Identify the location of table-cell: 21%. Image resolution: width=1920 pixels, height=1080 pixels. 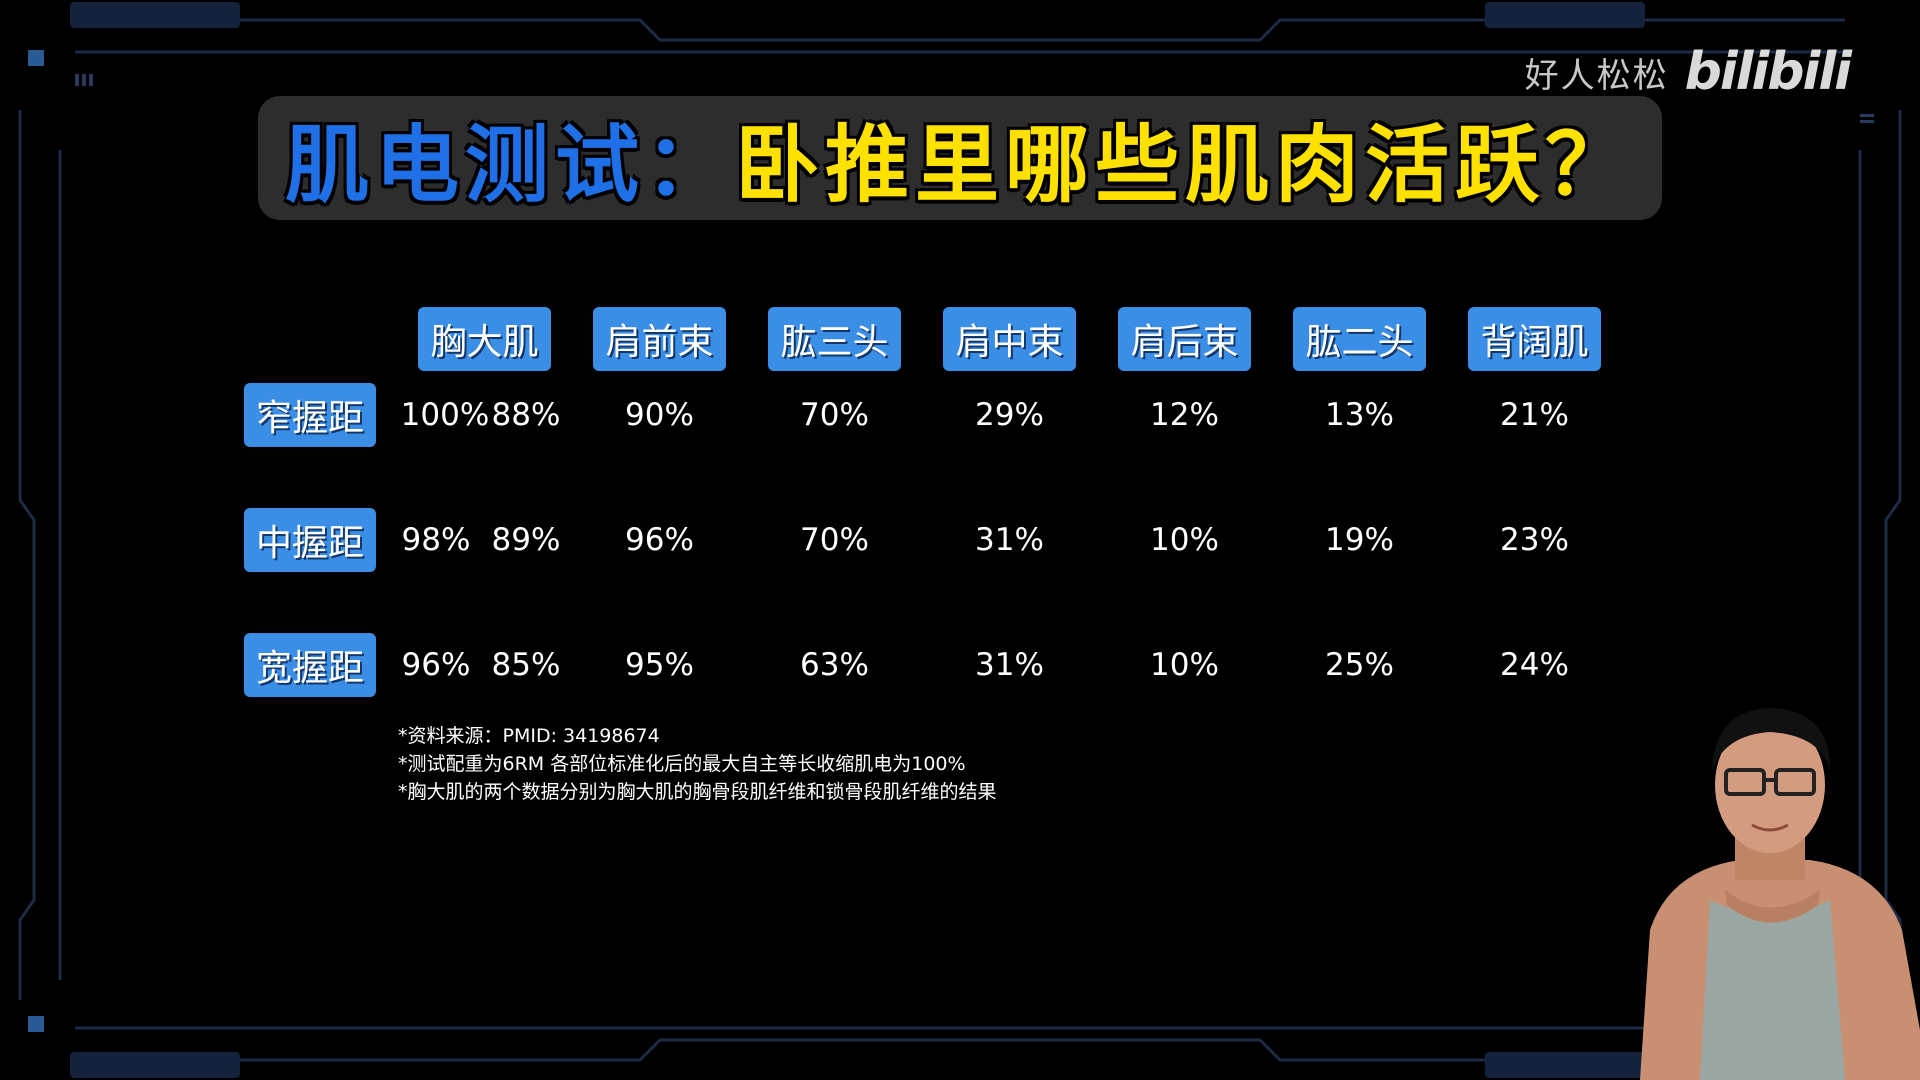
(1534, 415).